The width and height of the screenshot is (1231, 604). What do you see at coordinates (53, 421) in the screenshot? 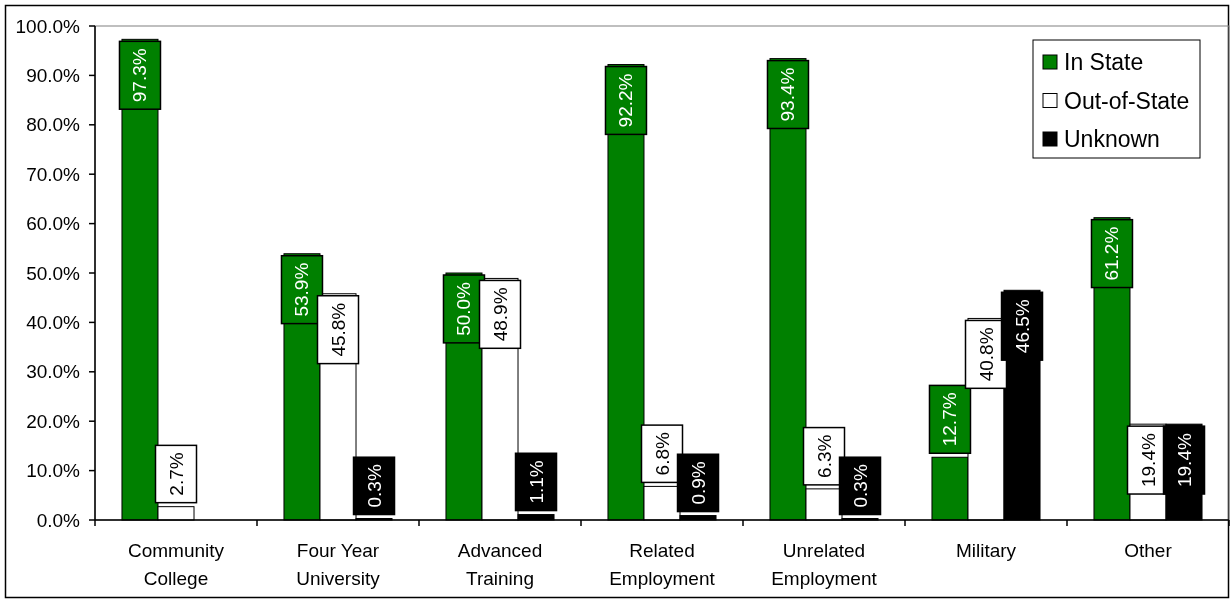
I see `y-tick-label: 20.0%` at bounding box center [53, 421].